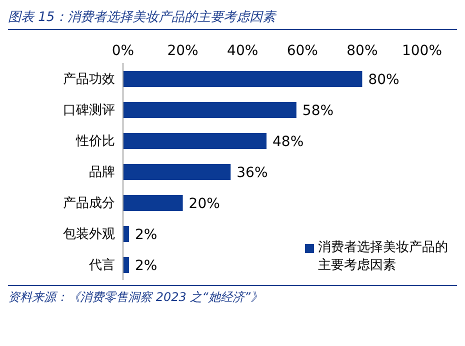 The height and width of the screenshot is (346, 465). Describe the element at coordinates (318, 110) in the screenshot. I see `data-label: 58%` at that location.